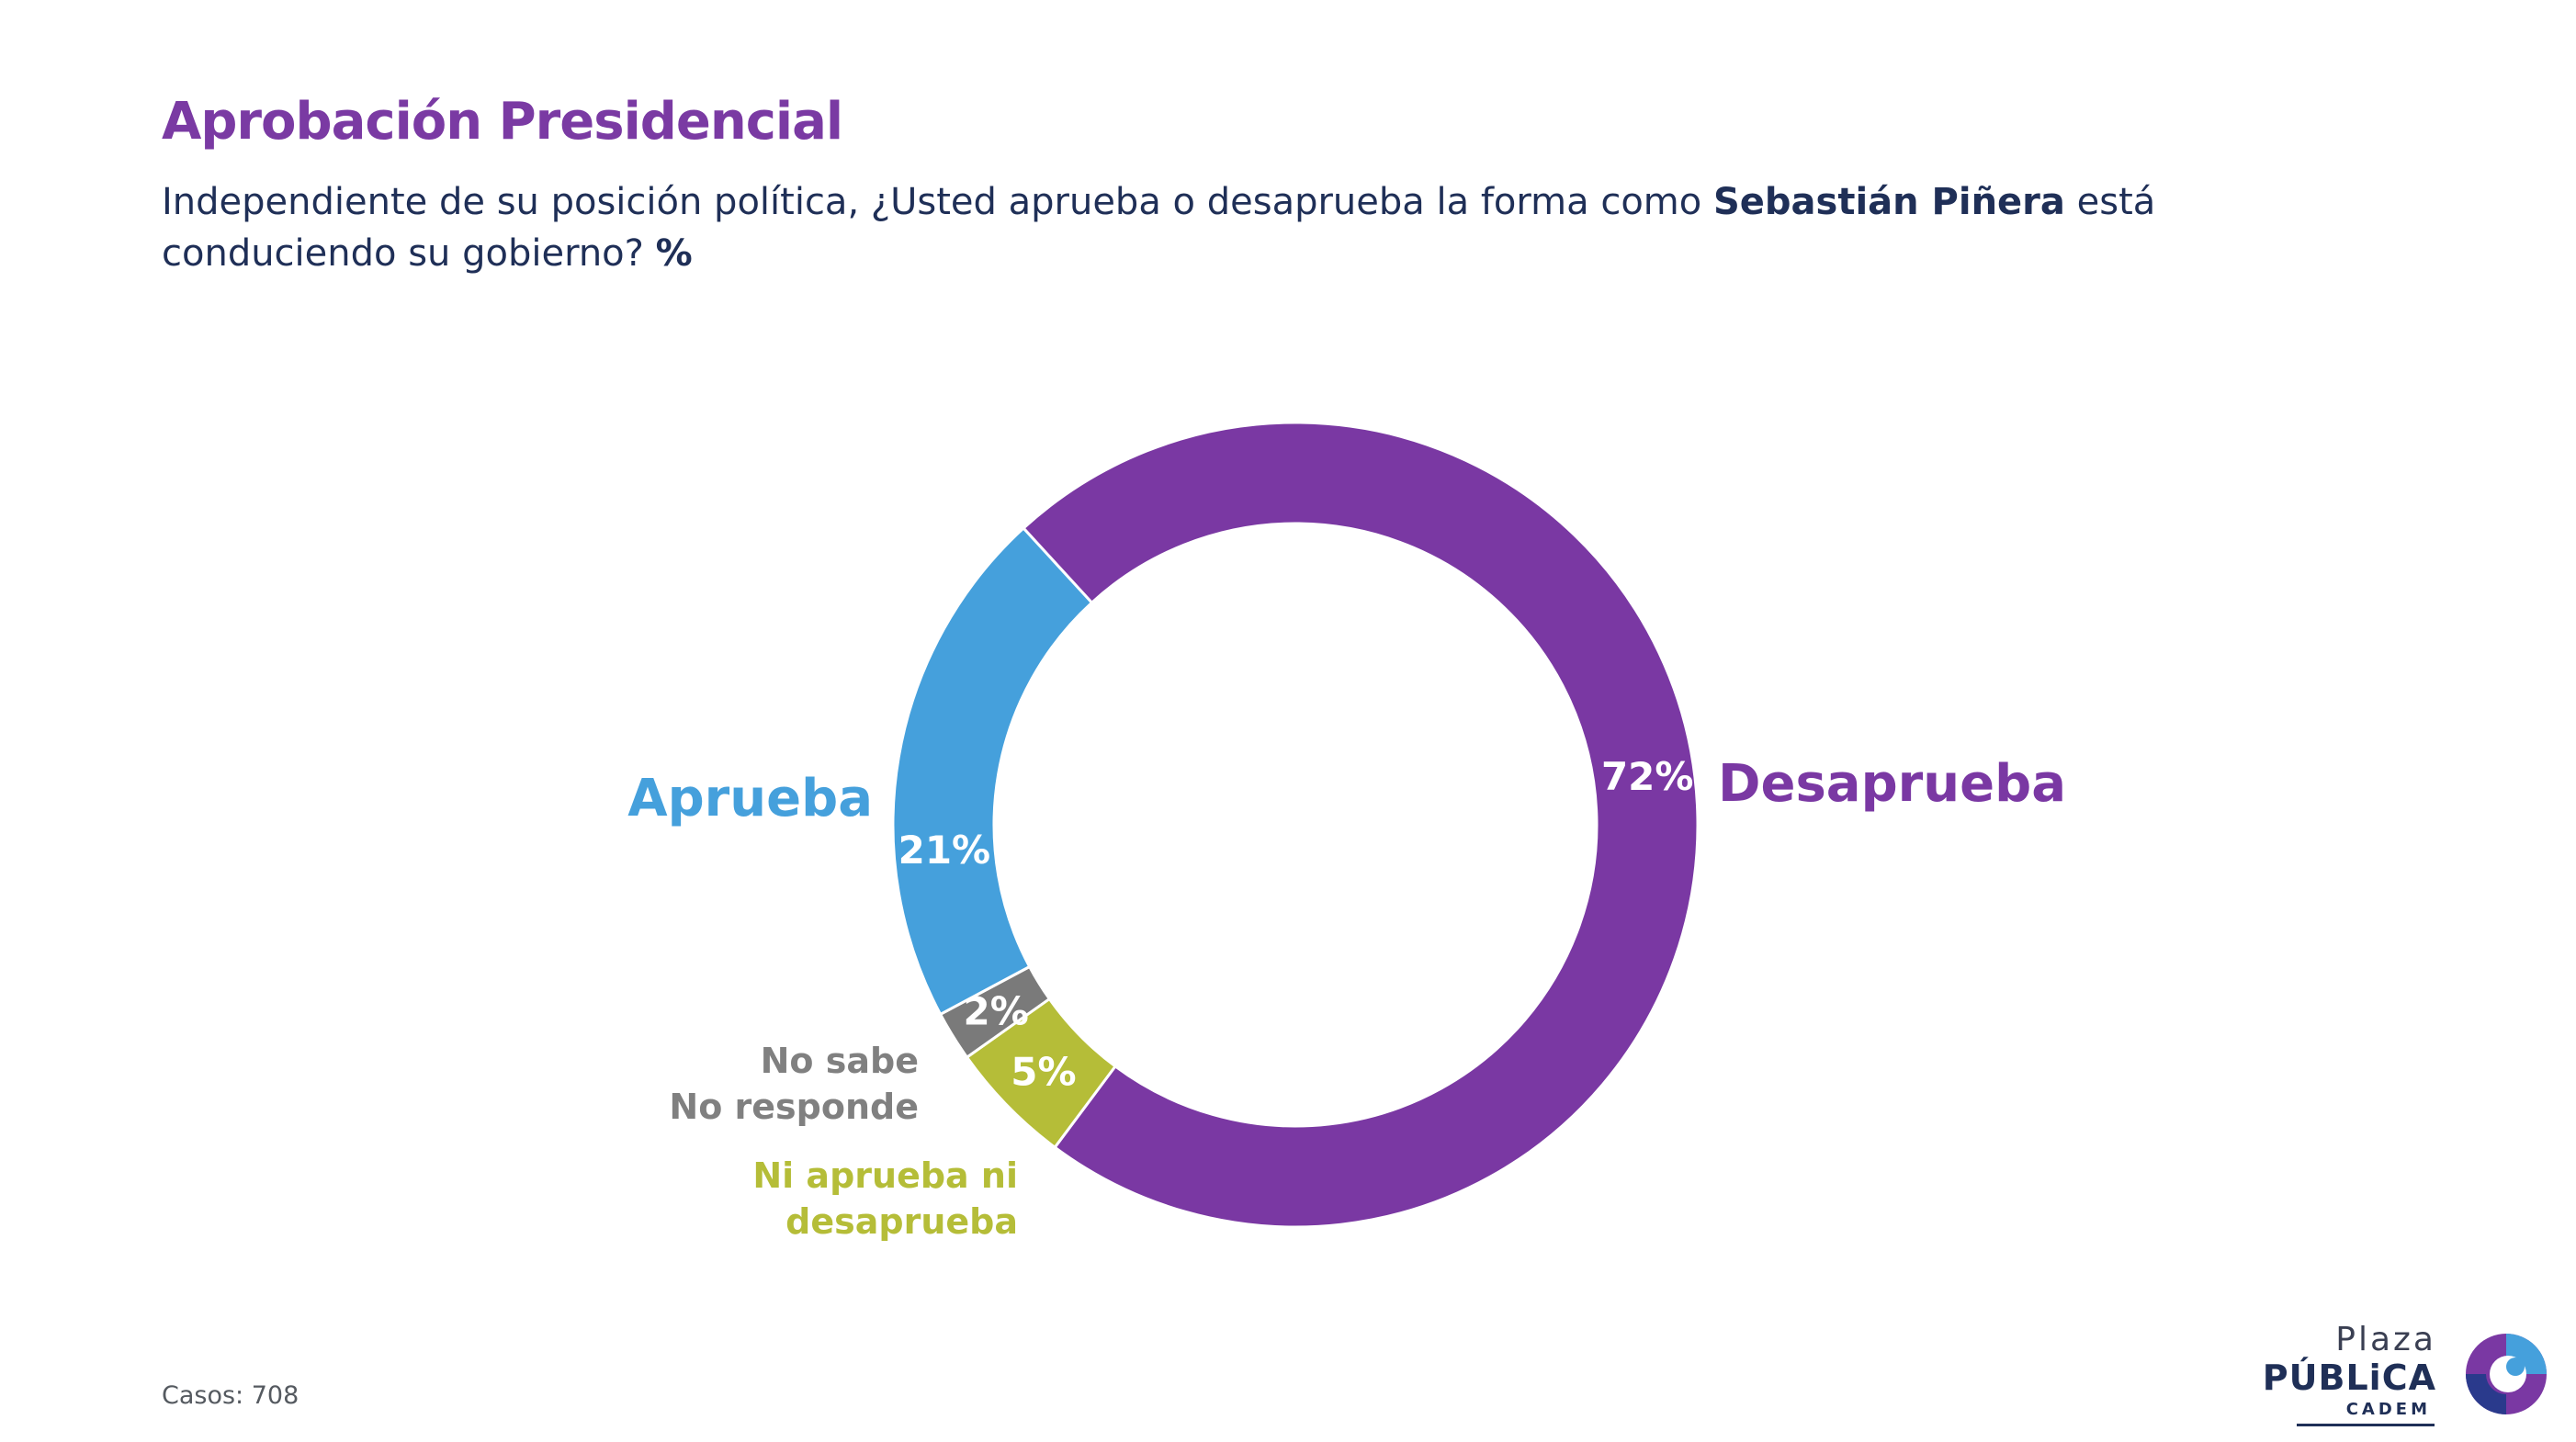  Describe the element at coordinates (2385, 1339) in the screenshot. I see `logo-plaza-text: Plaza` at that location.